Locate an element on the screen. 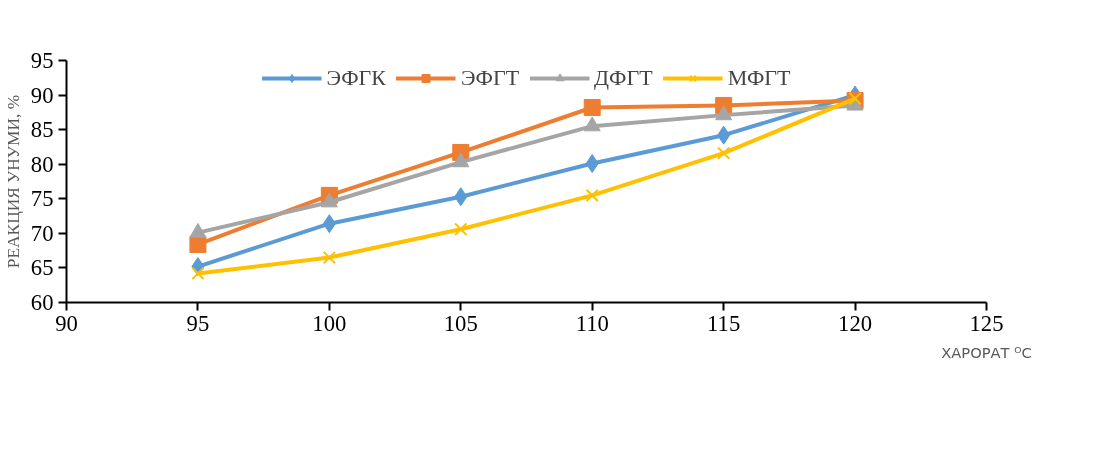 The image size is (1102, 451). legend-label: МФГТ is located at coordinates (759, 78).